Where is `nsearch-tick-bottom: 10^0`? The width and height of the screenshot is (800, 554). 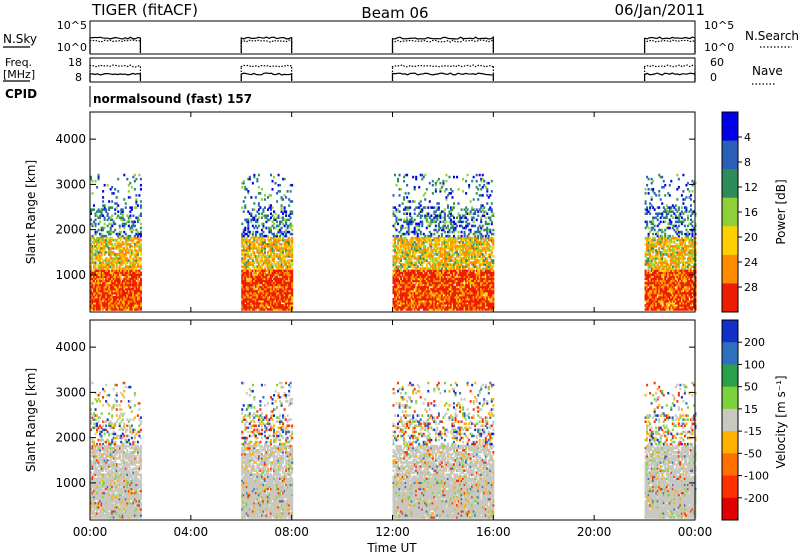
nsearch-tick-bottom: 10^0 is located at coordinates (719, 47).